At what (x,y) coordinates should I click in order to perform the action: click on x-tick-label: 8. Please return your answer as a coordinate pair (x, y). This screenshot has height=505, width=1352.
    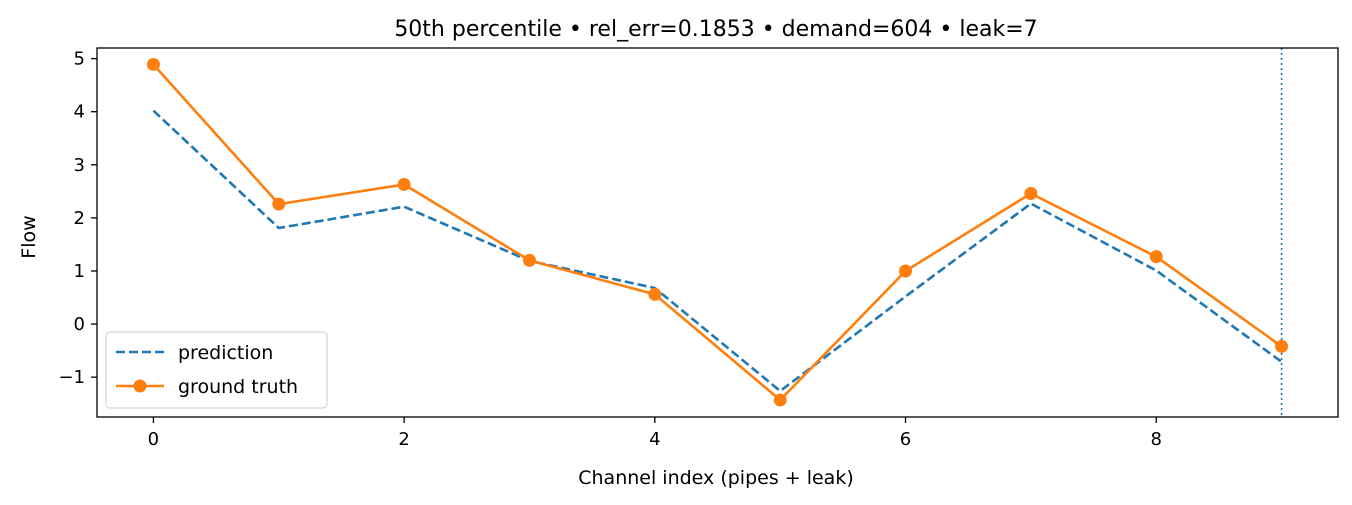
    Looking at the image, I should click on (1156, 439).